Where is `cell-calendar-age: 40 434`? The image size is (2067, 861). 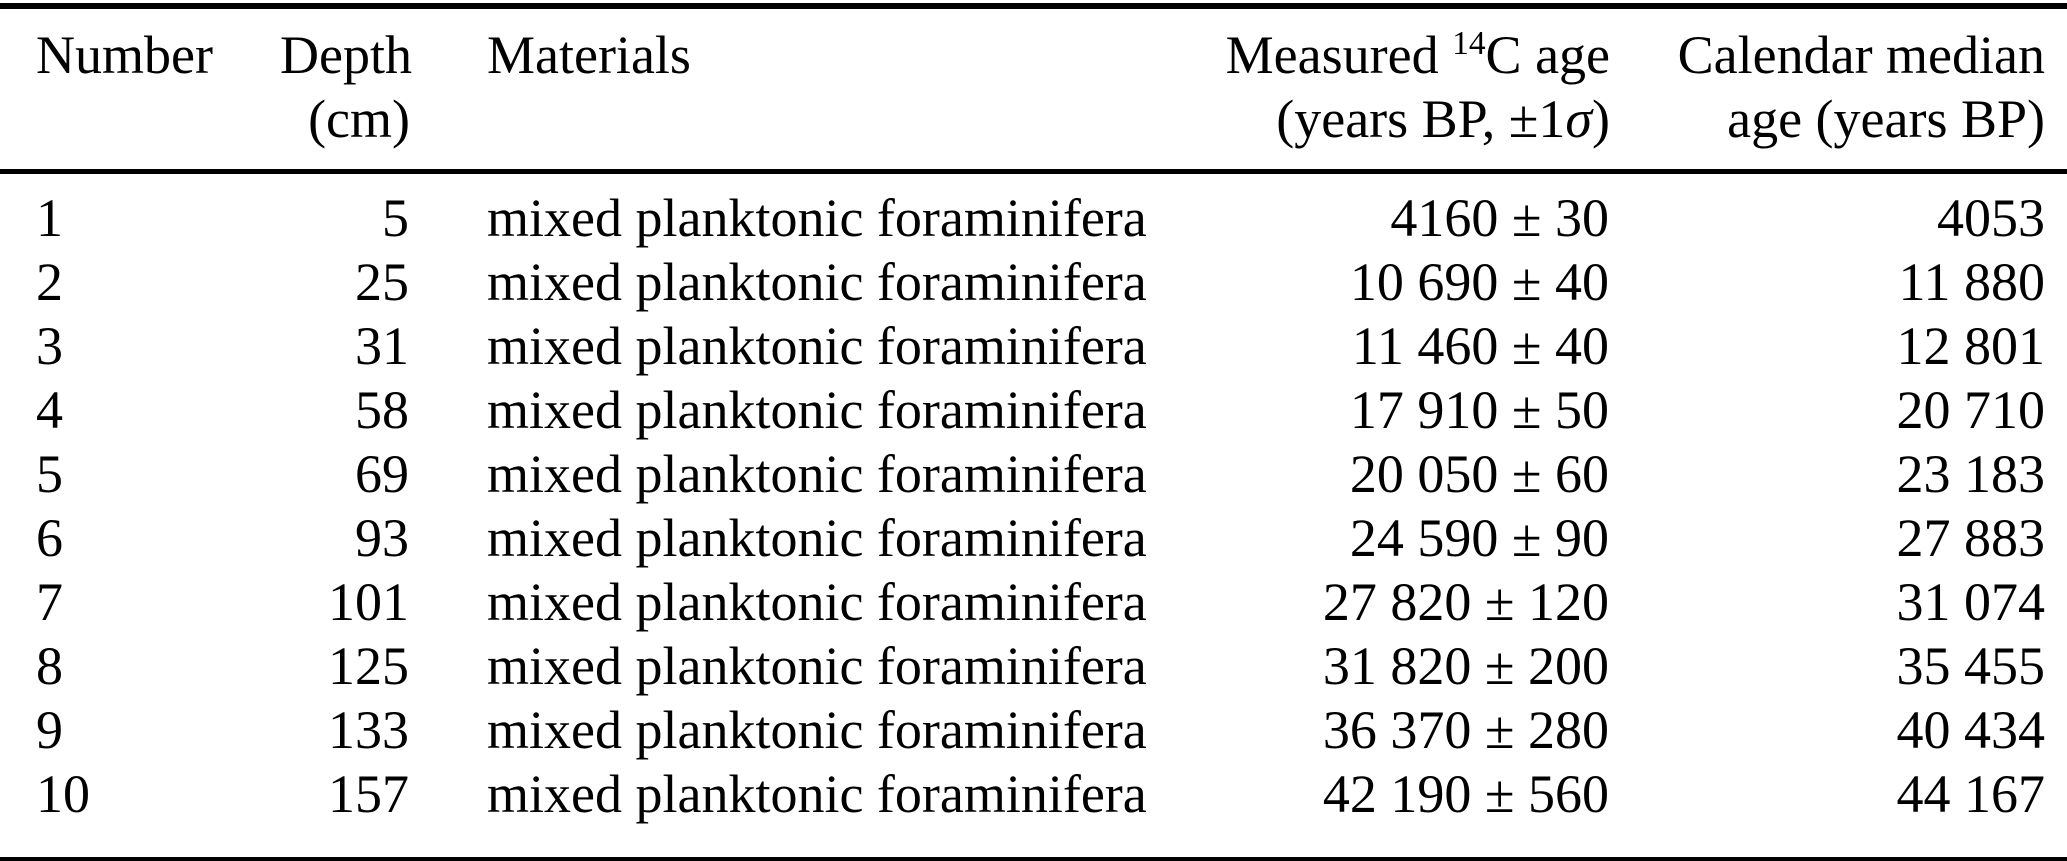 cell-calendar-age: 40 434 is located at coordinates (1971, 730).